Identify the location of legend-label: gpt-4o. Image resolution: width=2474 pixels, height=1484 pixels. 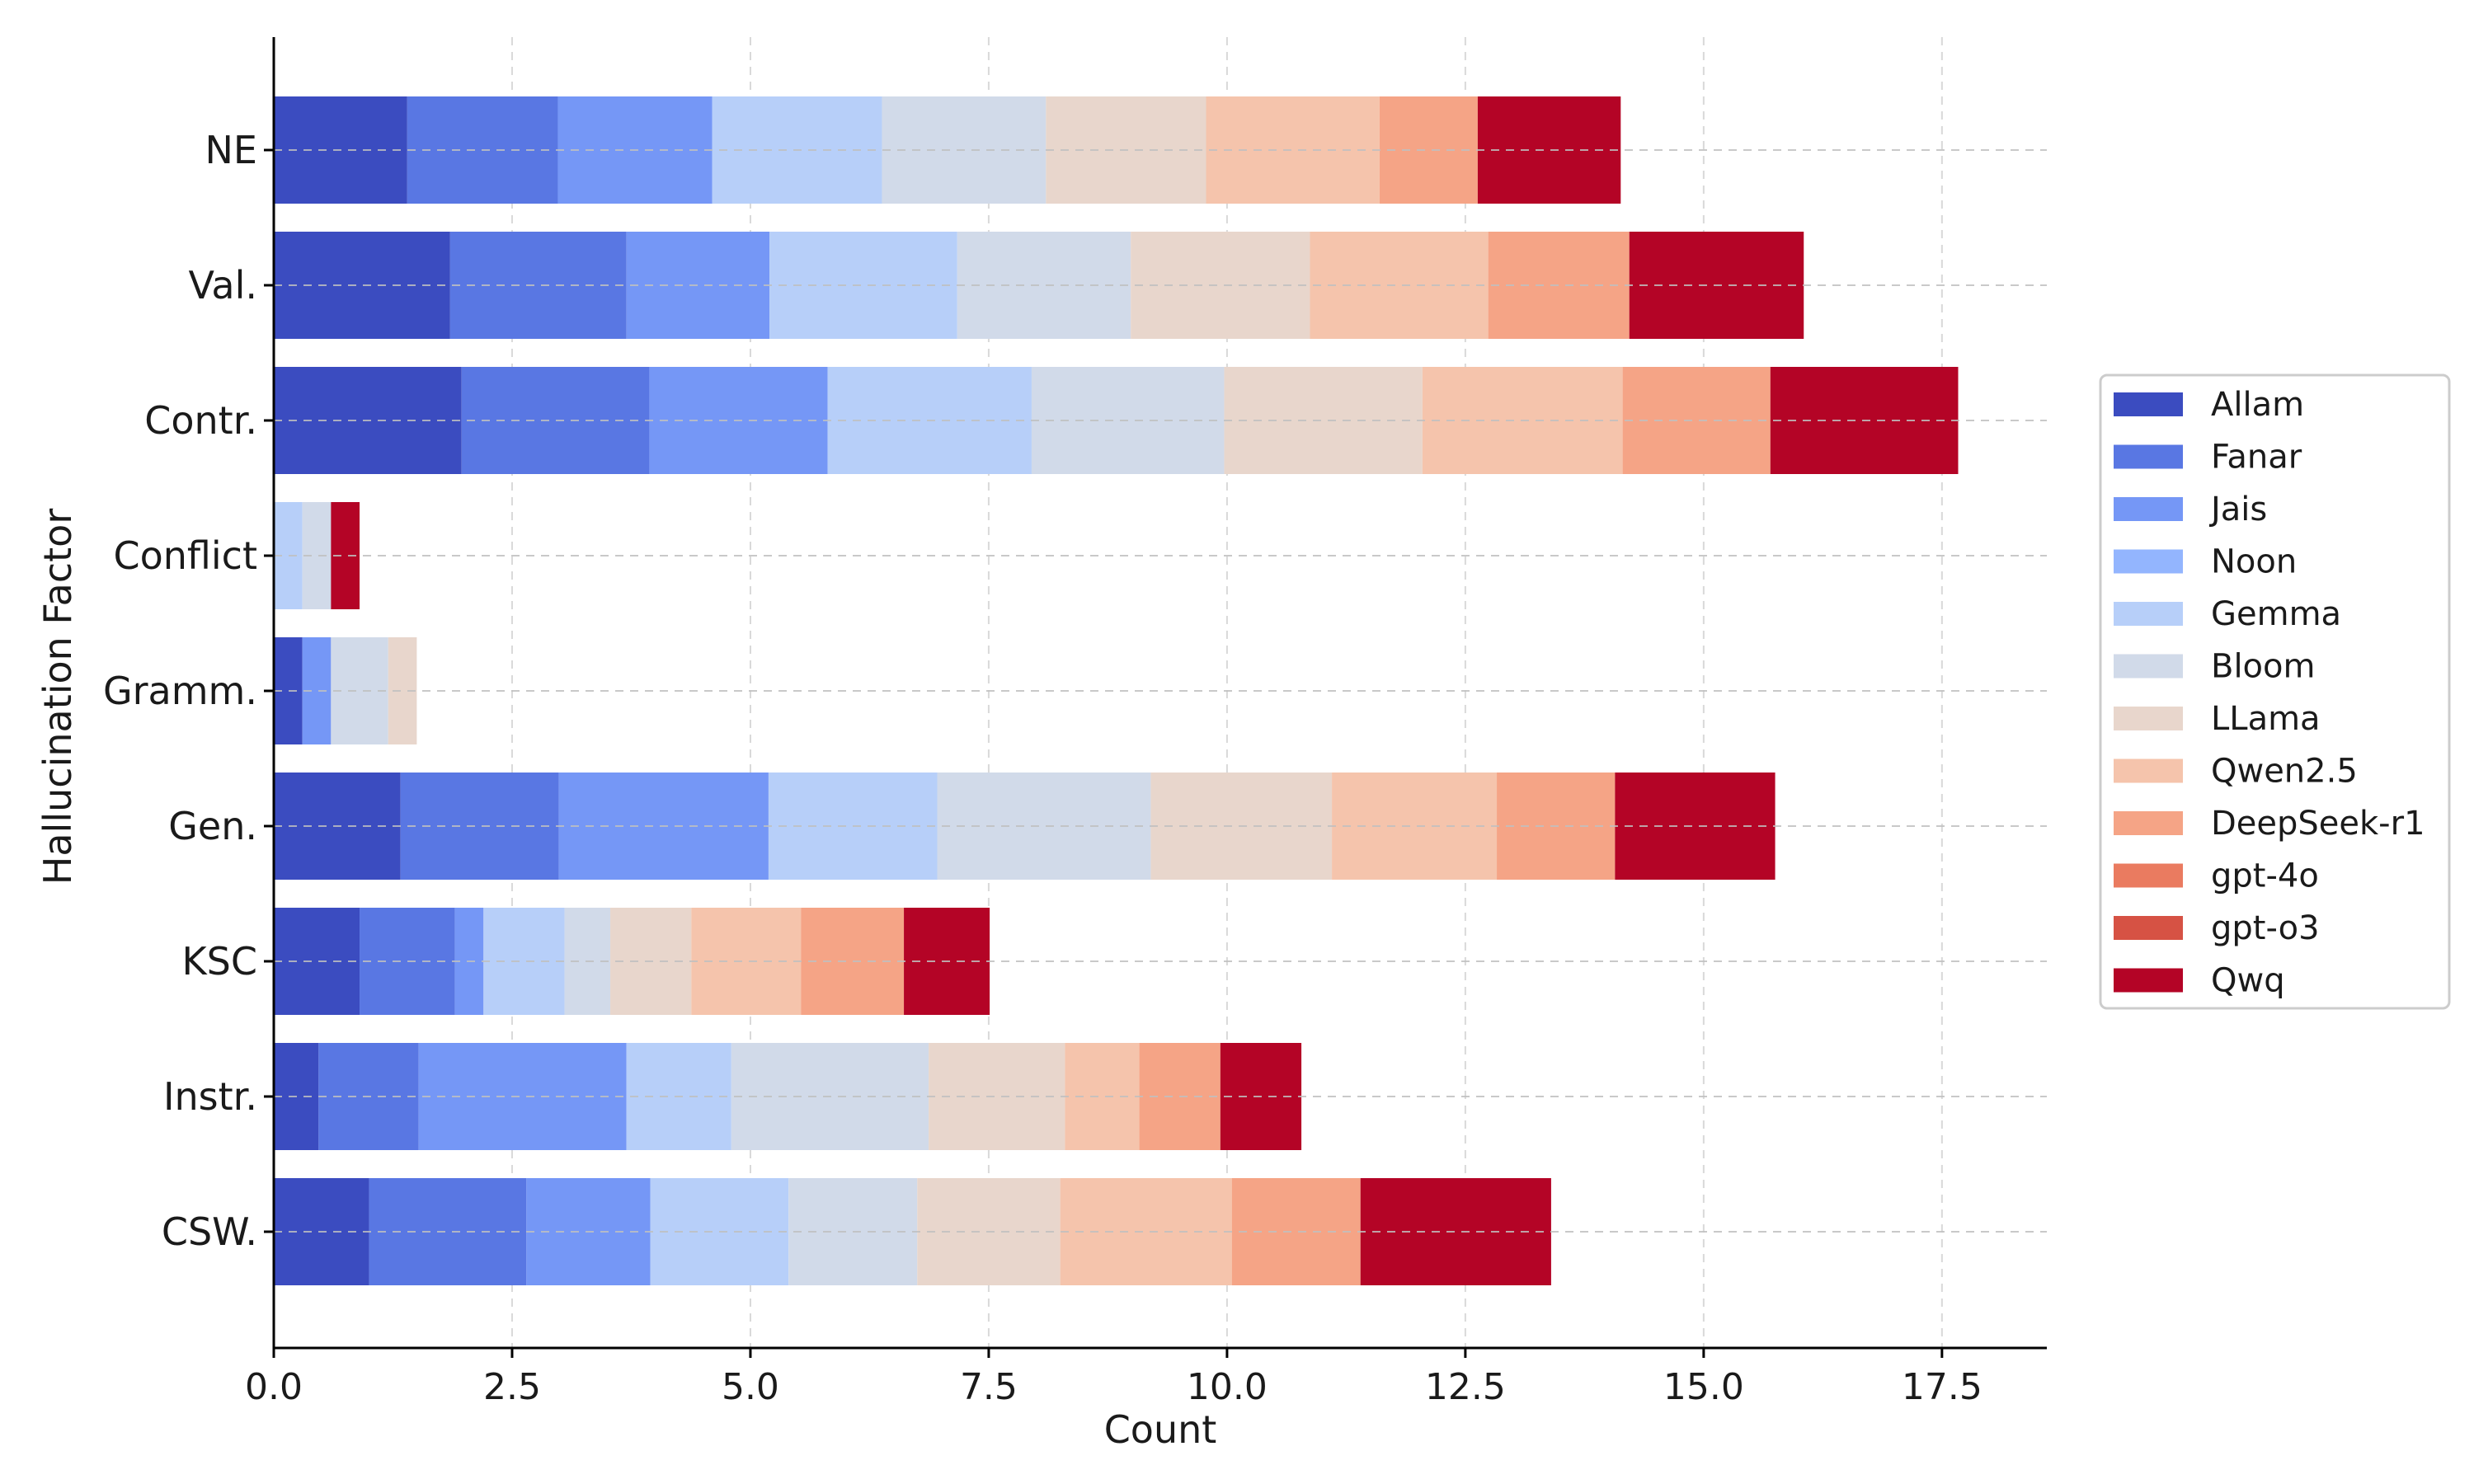
(2265, 876).